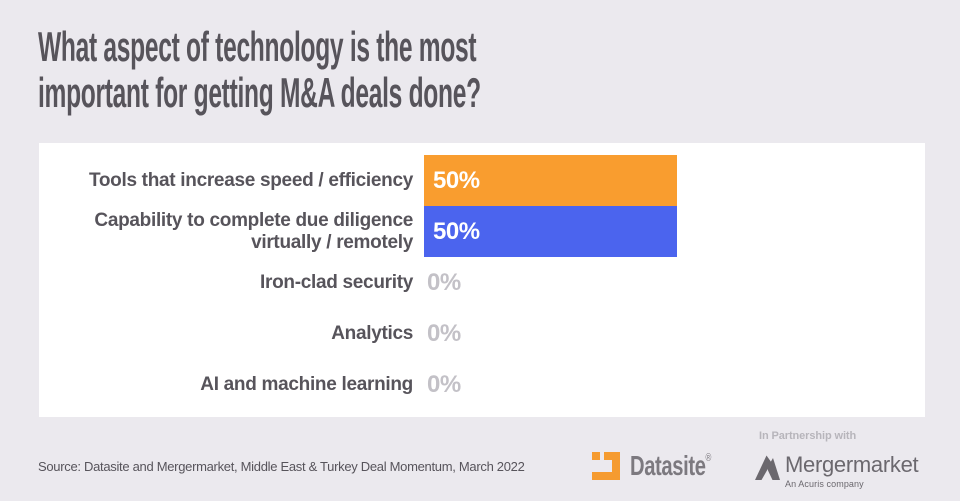 This screenshot has width=960, height=501. What do you see at coordinates (250, 180) in the screenshot?
I see `bar-label: Tools that increase speed / efficiency` at bounding box center [250, 180].